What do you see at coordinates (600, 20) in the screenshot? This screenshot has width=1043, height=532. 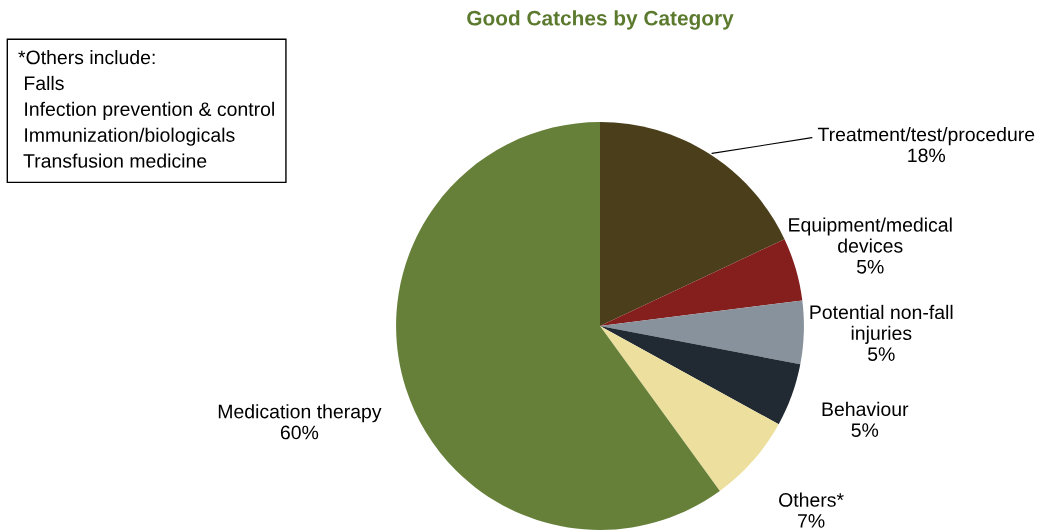 I see `chart-title: Good Catches by Category` at bounding box center [600, 20].